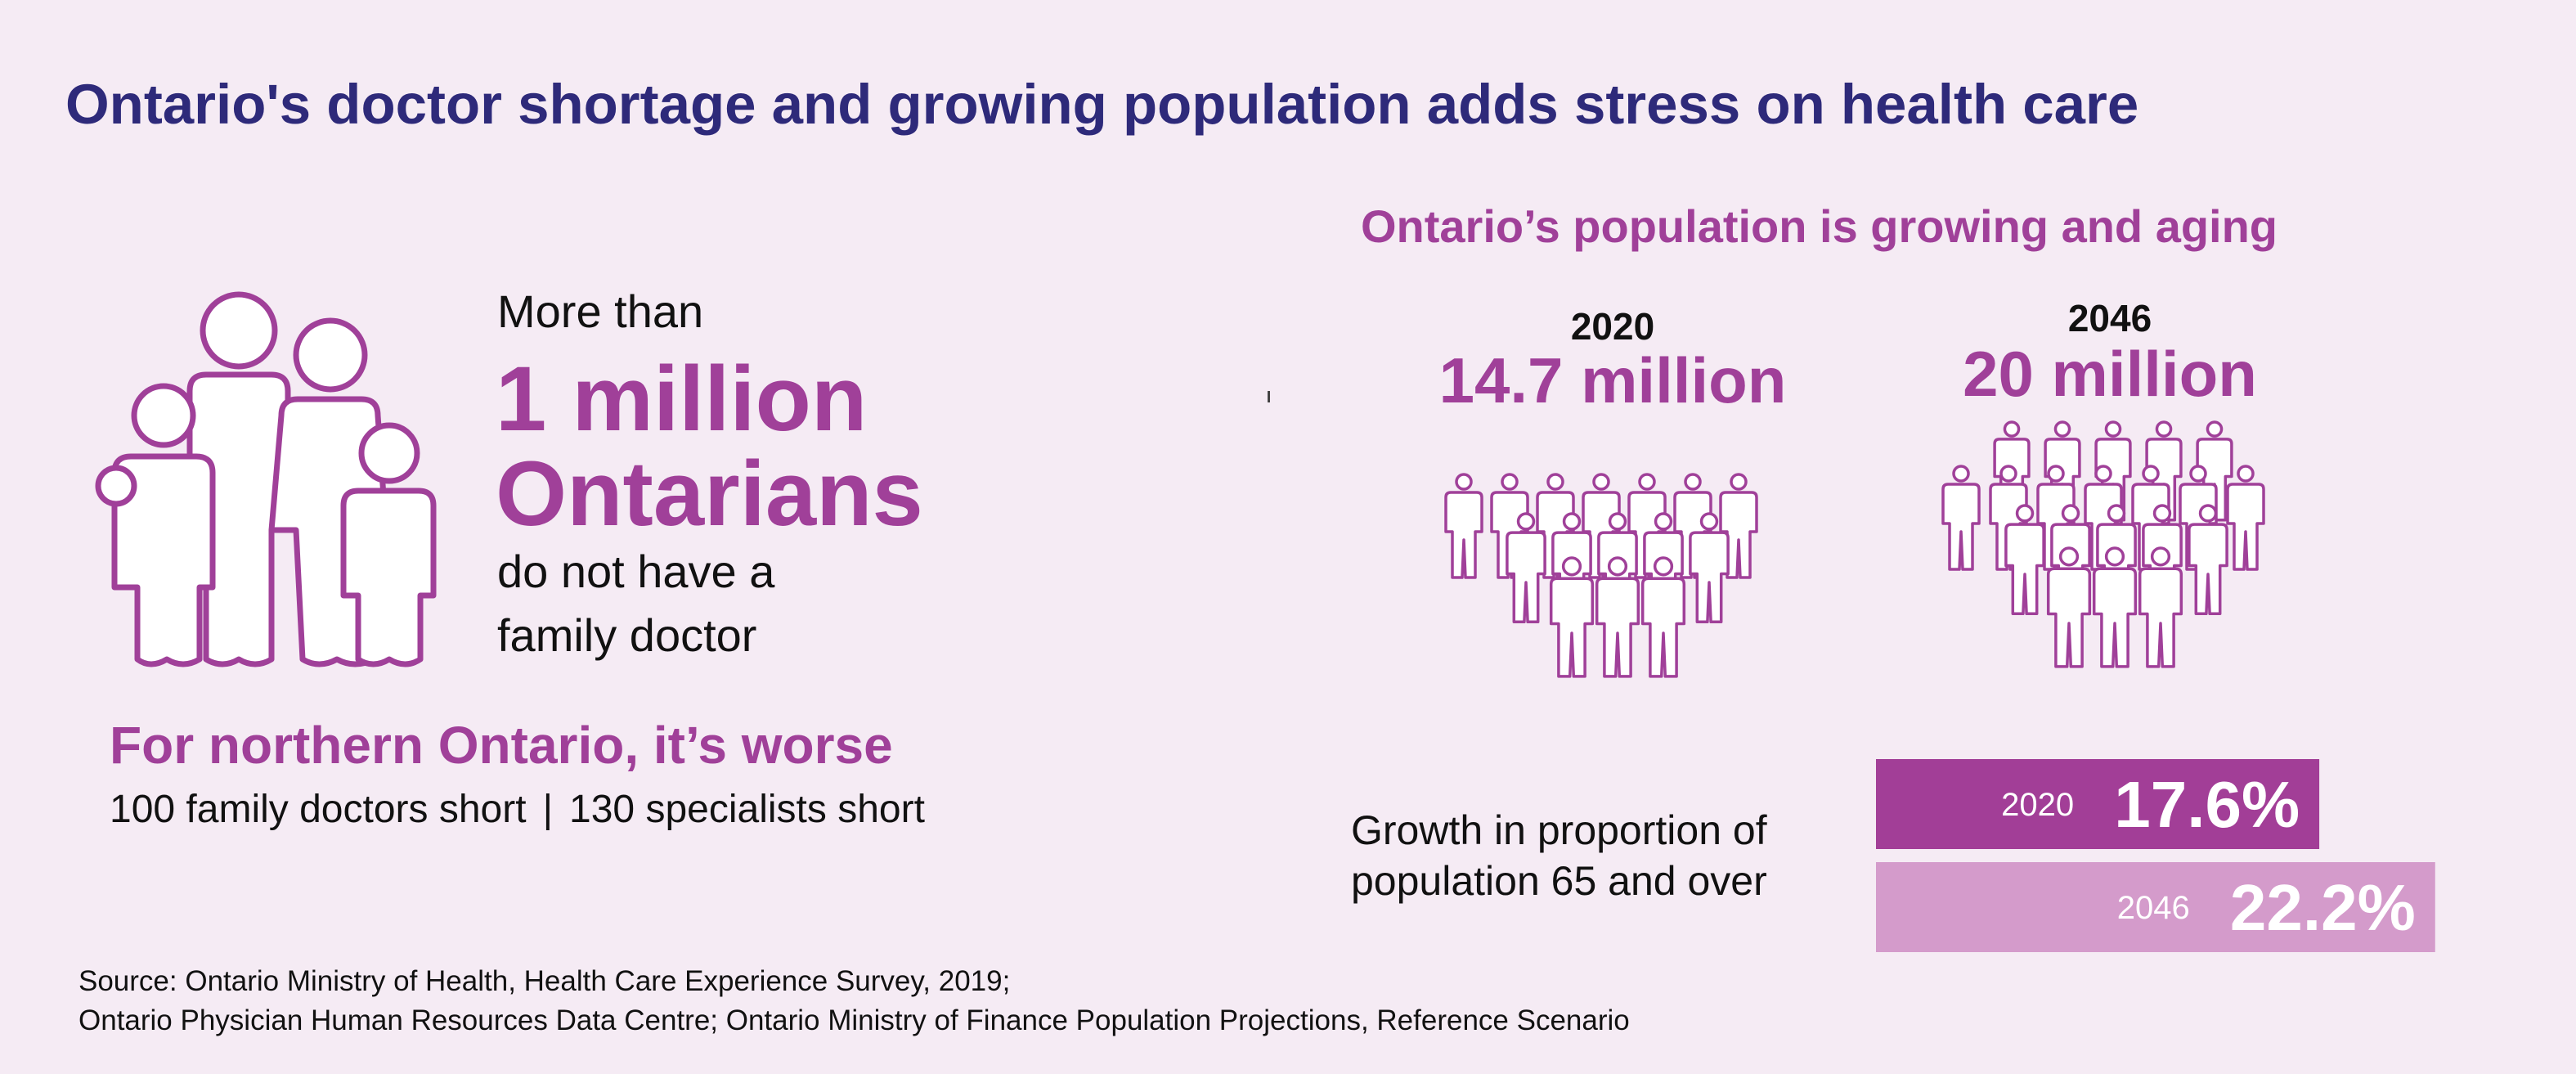 This screenshot has height=1074, width=2576. What do you see at coordinates (682, 399) in the screenshot?
I see `headline-1-million: 1 million` at bounding box center [682, 399].